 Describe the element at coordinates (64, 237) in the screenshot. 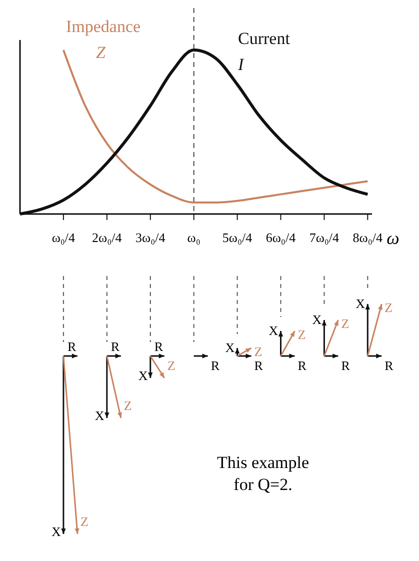

I see `x-tick-label: ω₀/4` at that location.